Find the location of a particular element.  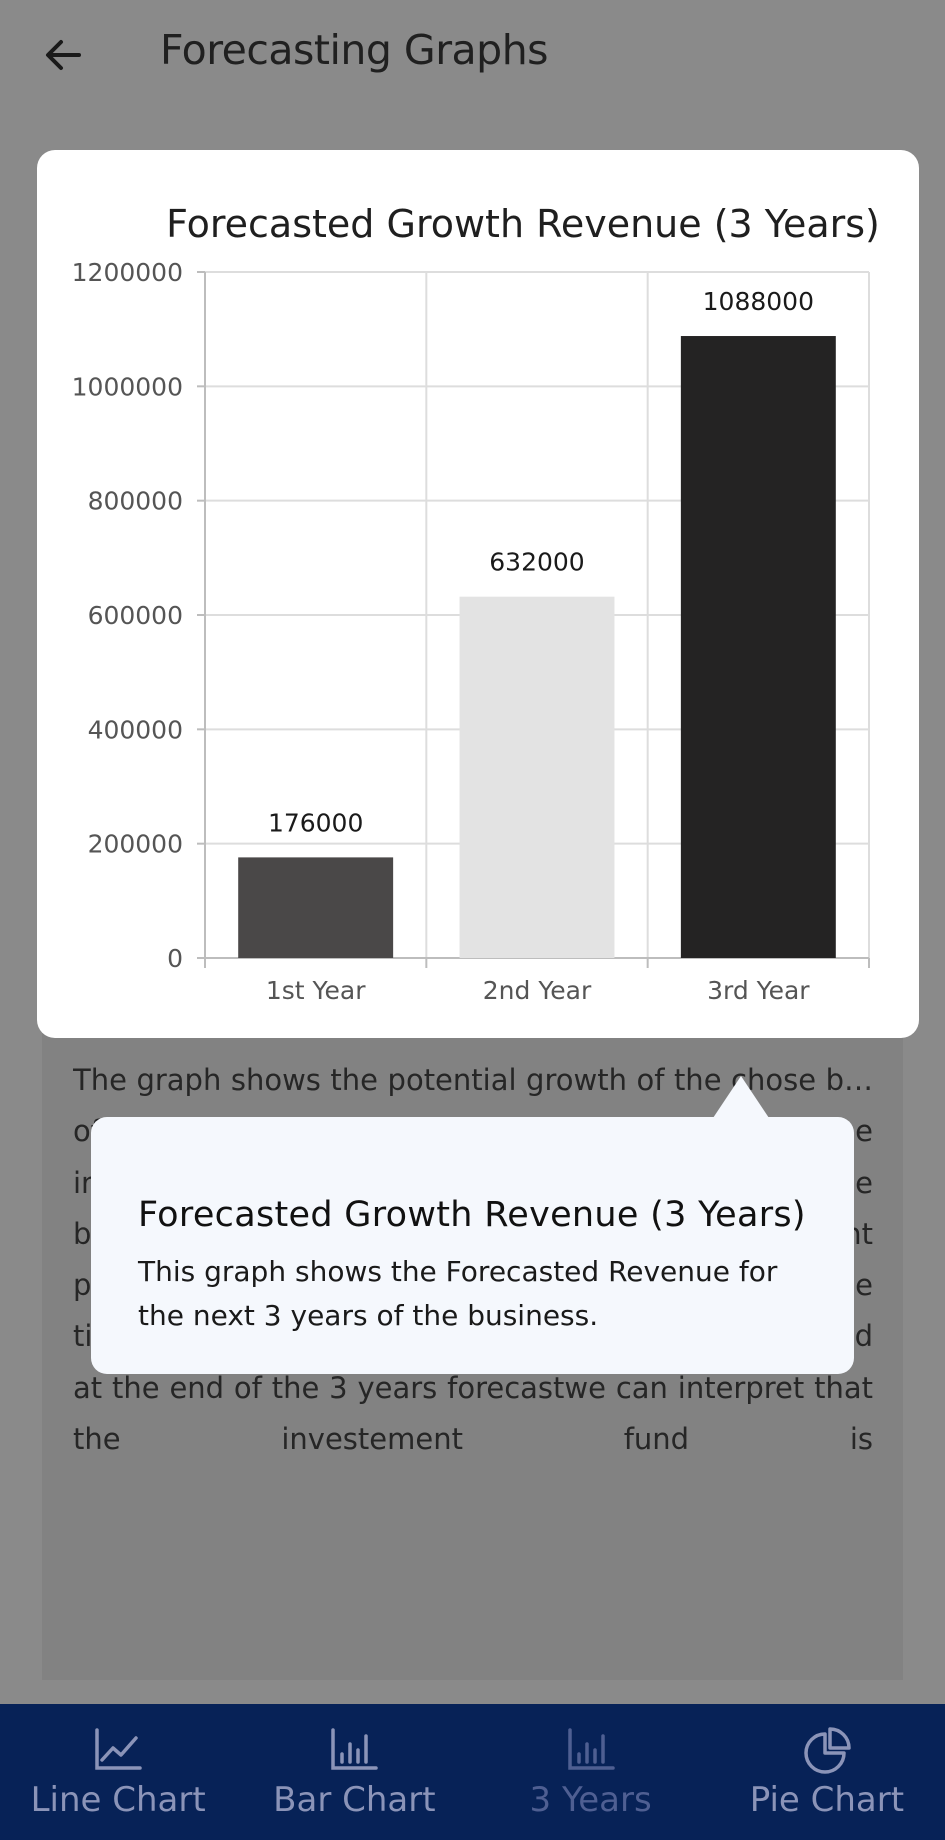

line-chart-icon is located at coordinates (118, 1749).